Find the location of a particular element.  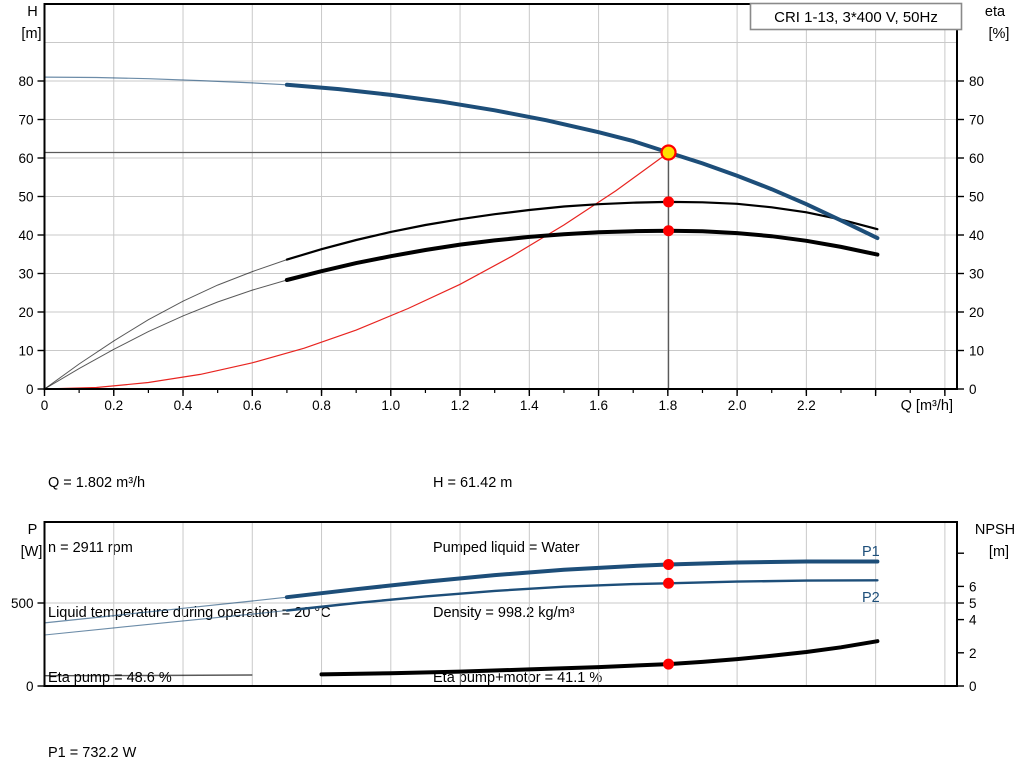

annotation-line: P1 = 732.2 W is located at coordinates (92, 753).